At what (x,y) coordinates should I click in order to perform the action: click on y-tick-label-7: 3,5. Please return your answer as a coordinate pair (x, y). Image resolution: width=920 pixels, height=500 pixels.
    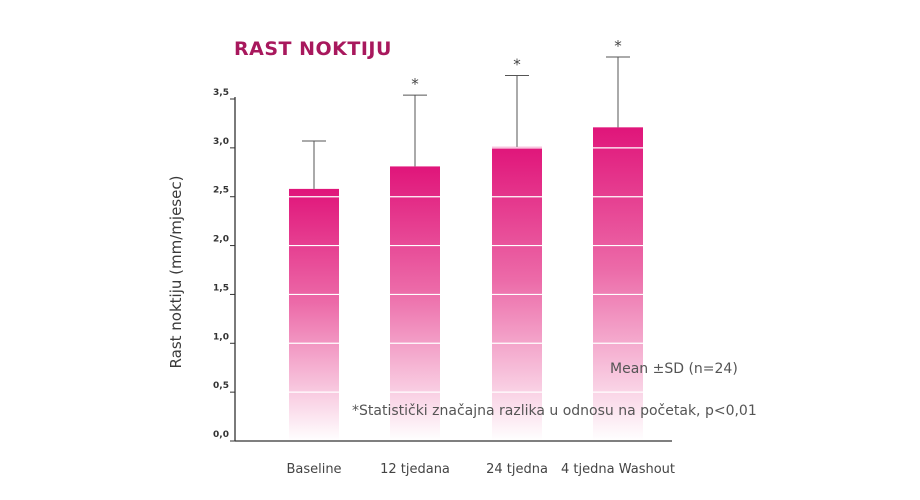
    Looking at the image, I should click on (221, 93).